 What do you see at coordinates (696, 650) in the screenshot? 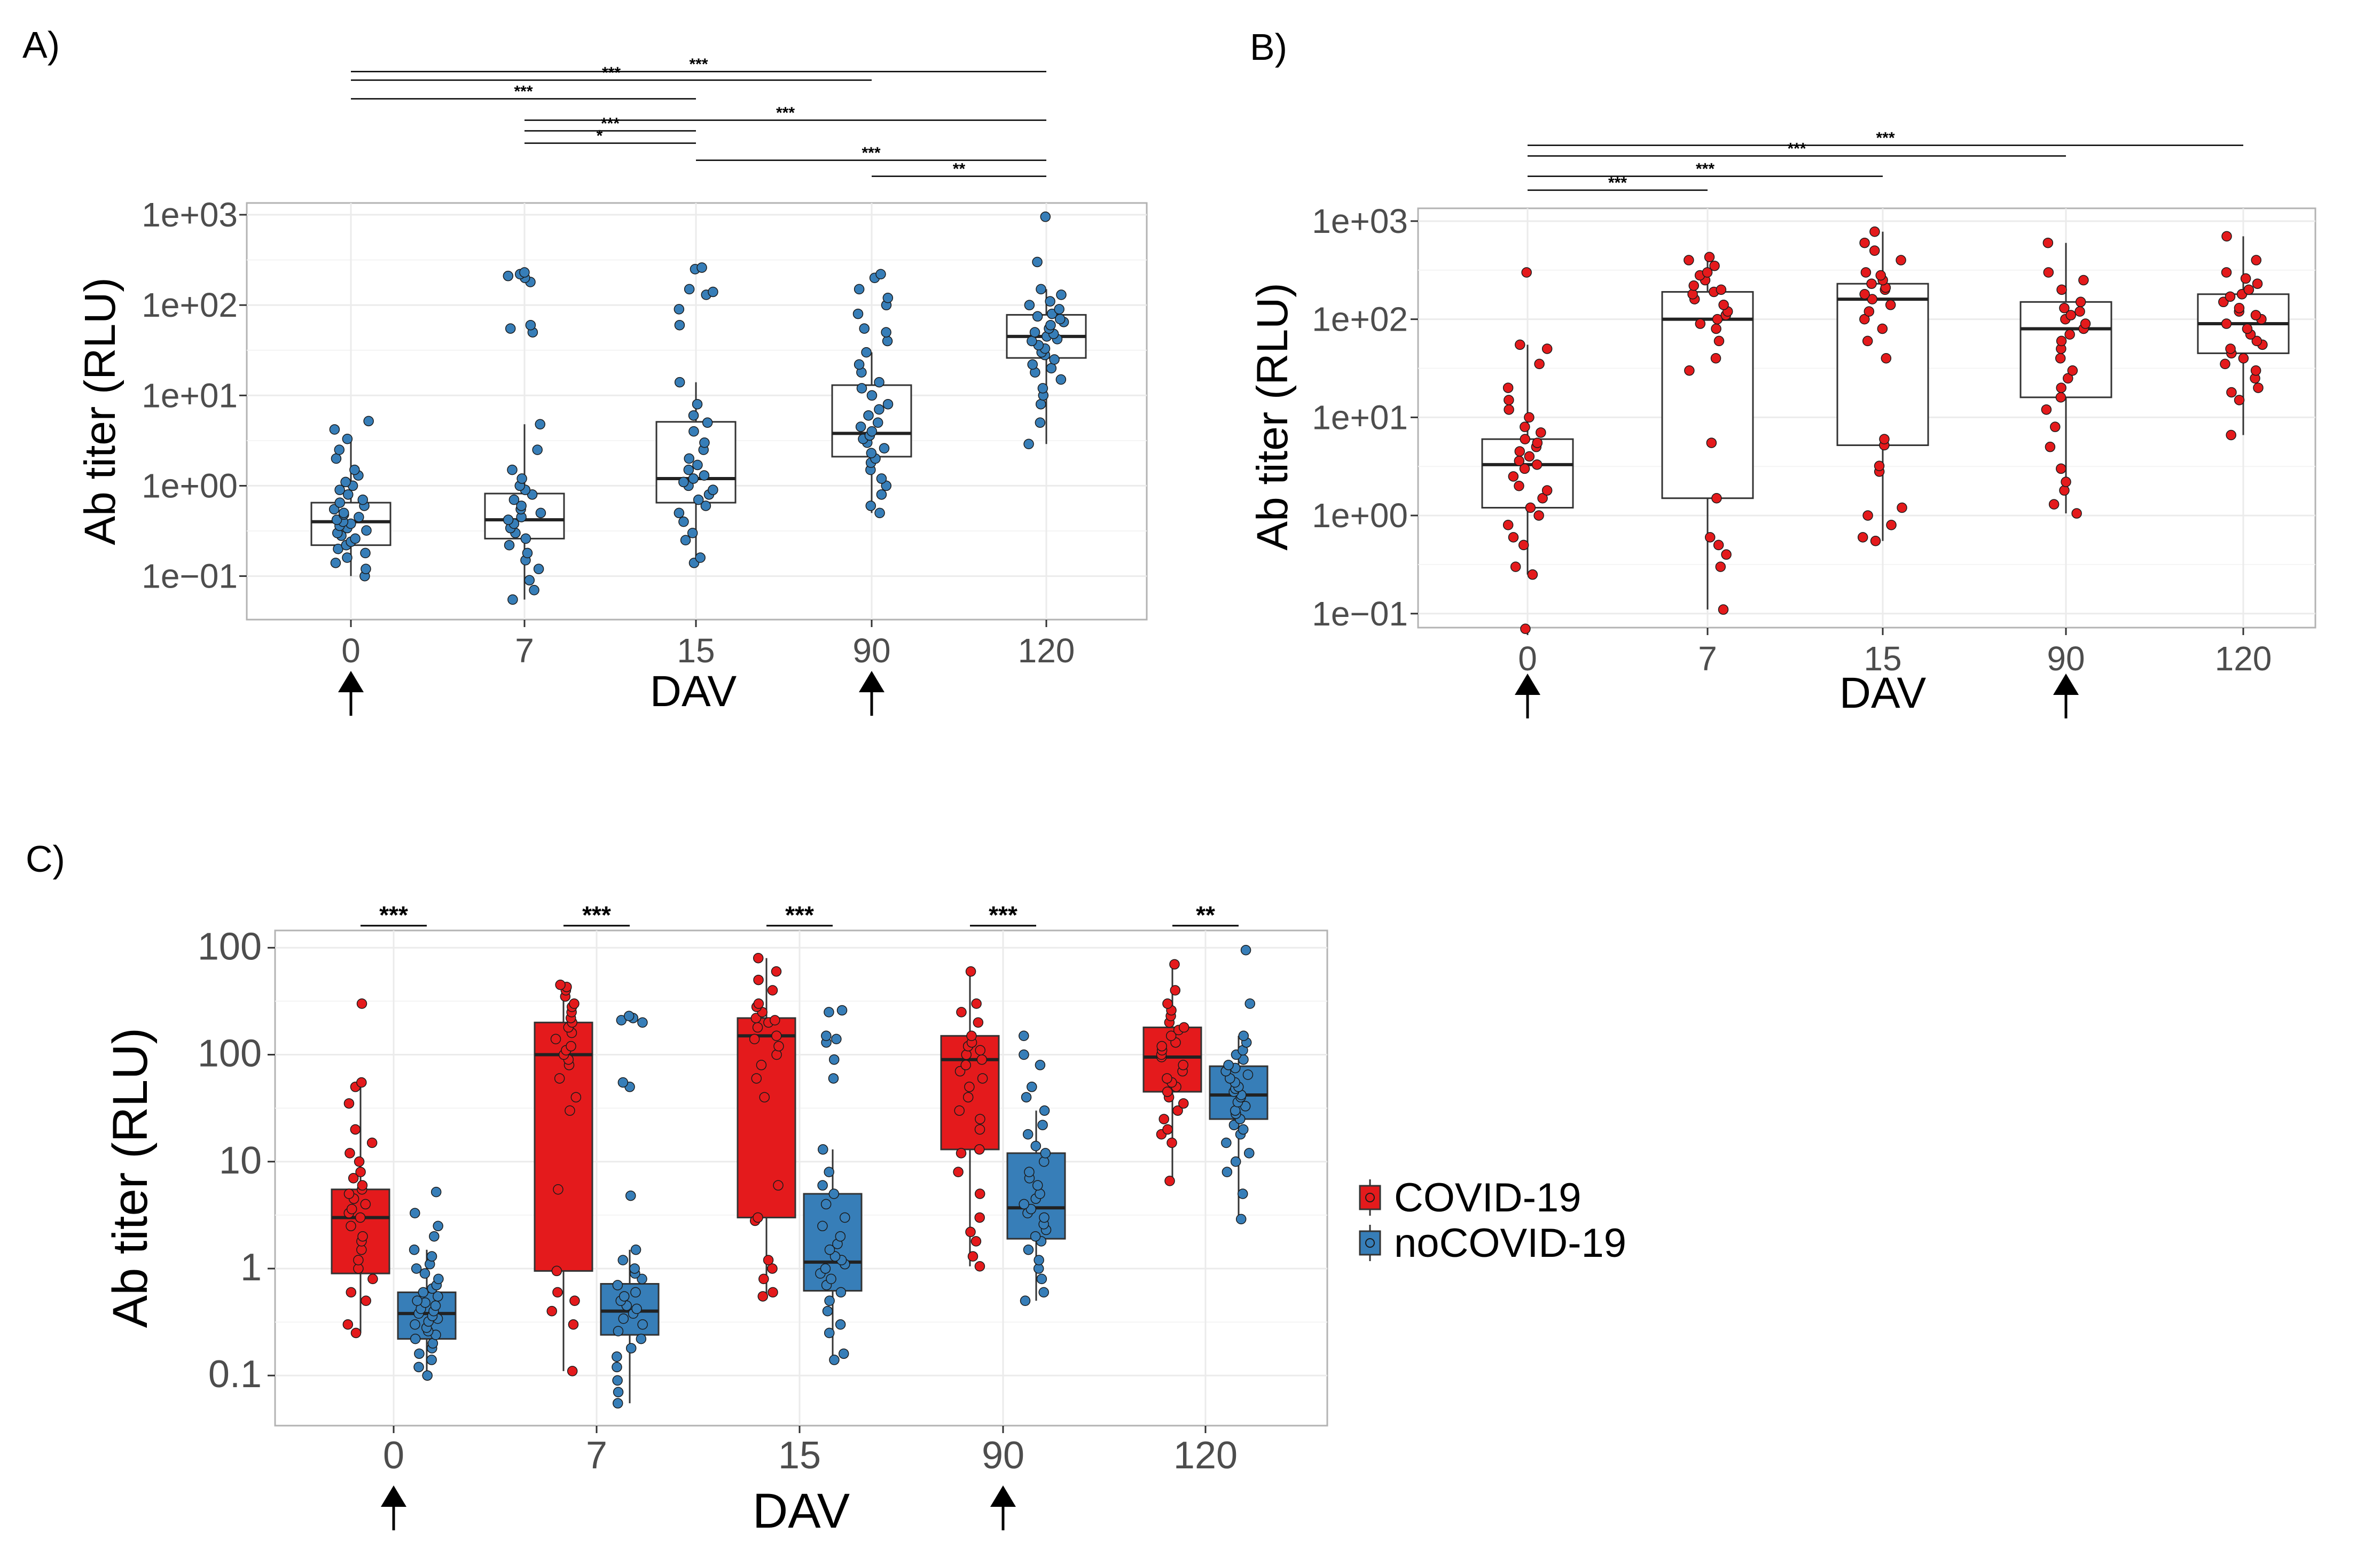
I see `x-tick-label: 15` at bounding box center [696, 650].